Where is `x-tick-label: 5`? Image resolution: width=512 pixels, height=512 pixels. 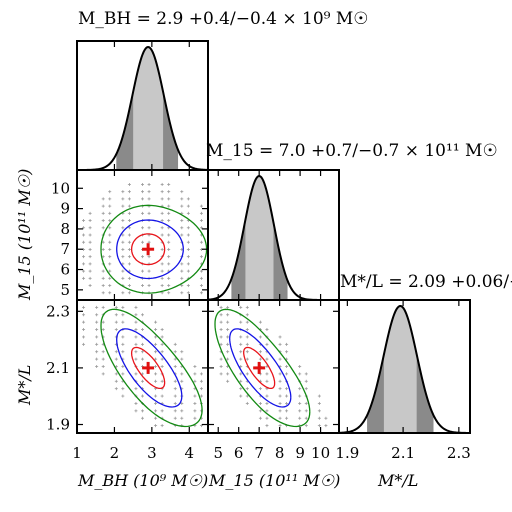 x-tick-label: 5 is located at coordinates (218, 453).